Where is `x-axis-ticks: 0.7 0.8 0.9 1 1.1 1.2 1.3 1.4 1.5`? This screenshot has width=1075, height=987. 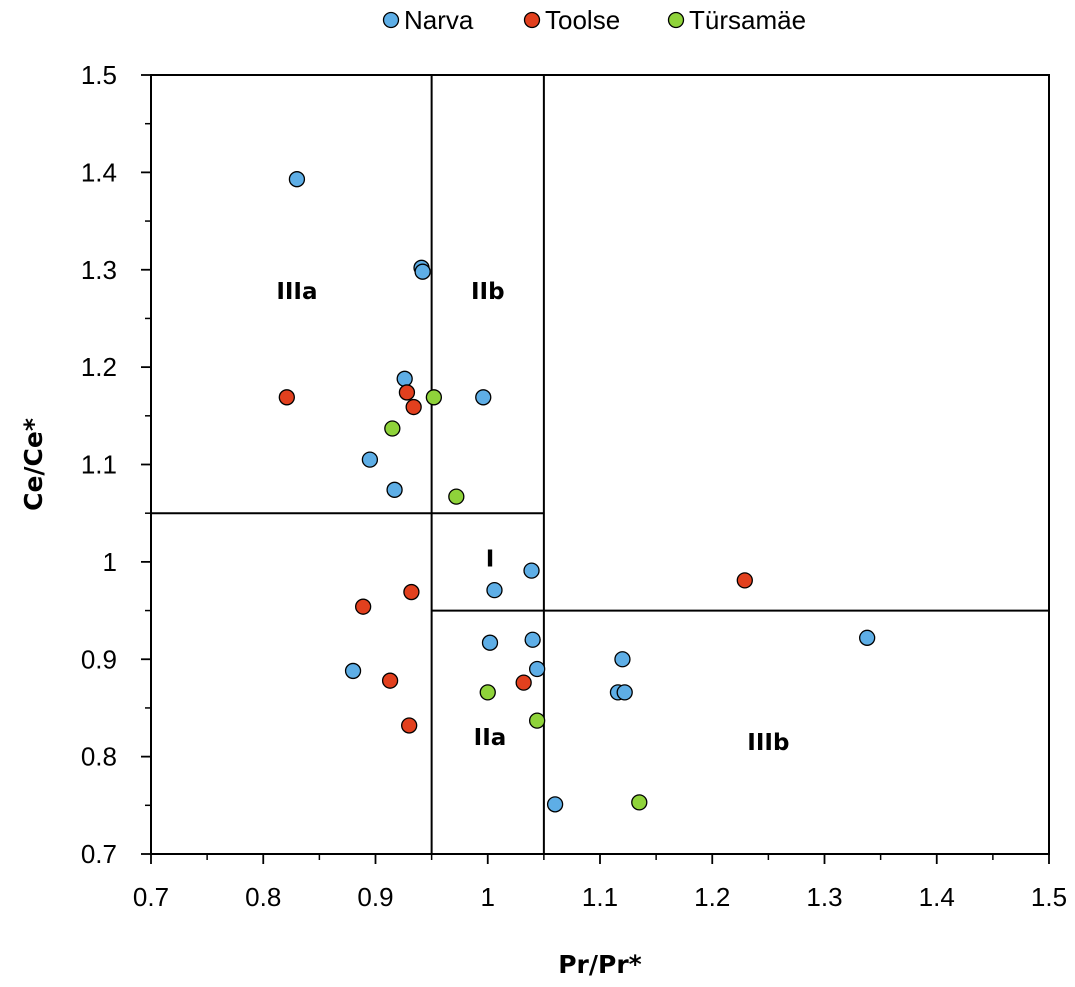
x-axis-ticks: 0.7 0.8 0.9 1 1.1 1.2 1.3 1.4 1.5 is located at coordinates (600, 883).